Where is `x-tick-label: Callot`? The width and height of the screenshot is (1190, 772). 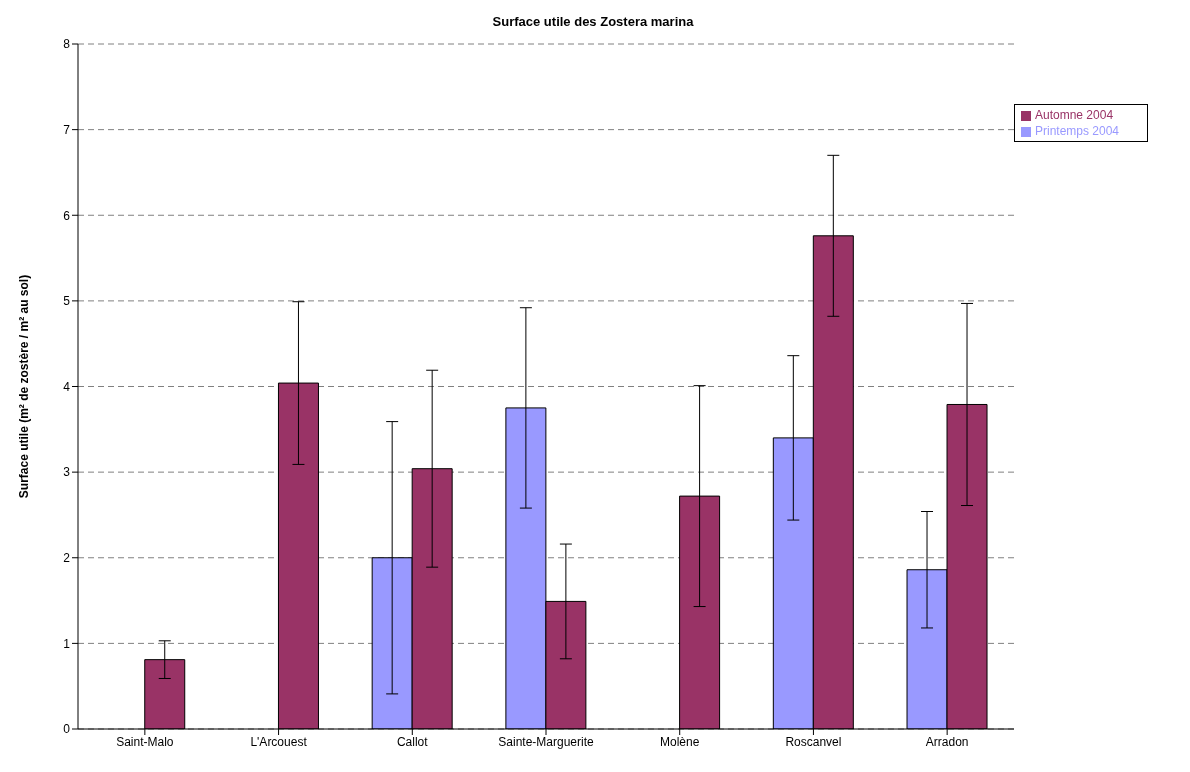 x-tick-label: Callot is located at coordinates (412, 741).